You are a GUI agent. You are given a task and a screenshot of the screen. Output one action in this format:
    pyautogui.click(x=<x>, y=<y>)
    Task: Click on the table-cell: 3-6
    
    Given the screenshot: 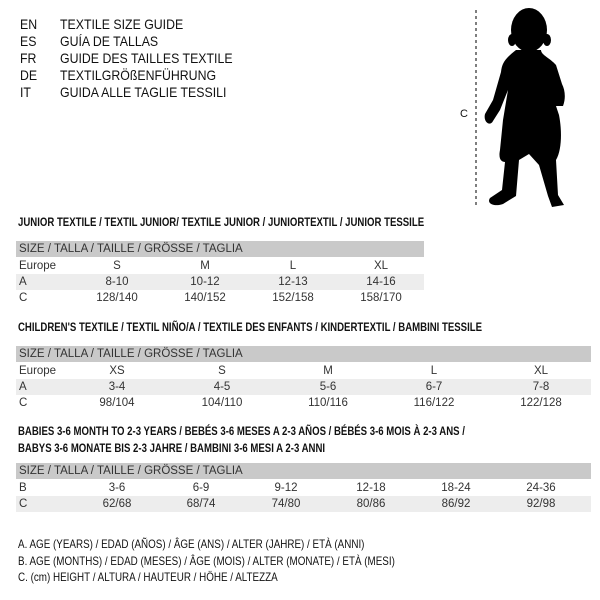 What is the action you would take?
    pyautogui.click(x=117, y=488)
    